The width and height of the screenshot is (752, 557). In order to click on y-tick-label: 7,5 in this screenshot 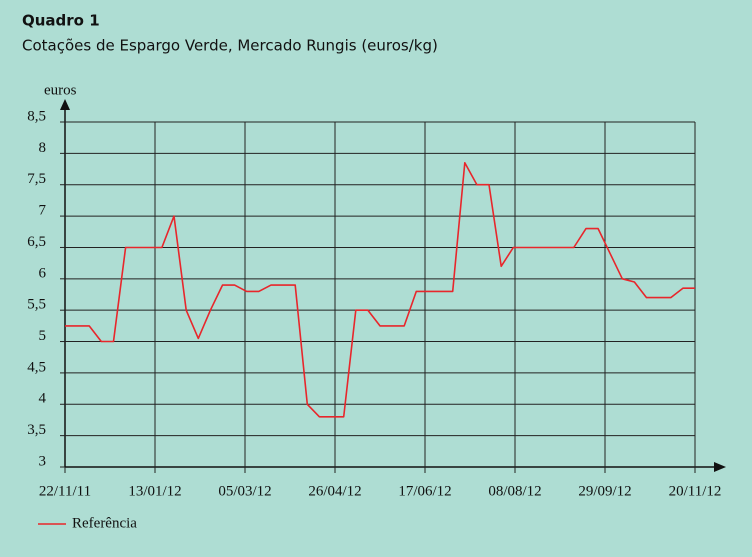, I will do `click(36, 179)`.